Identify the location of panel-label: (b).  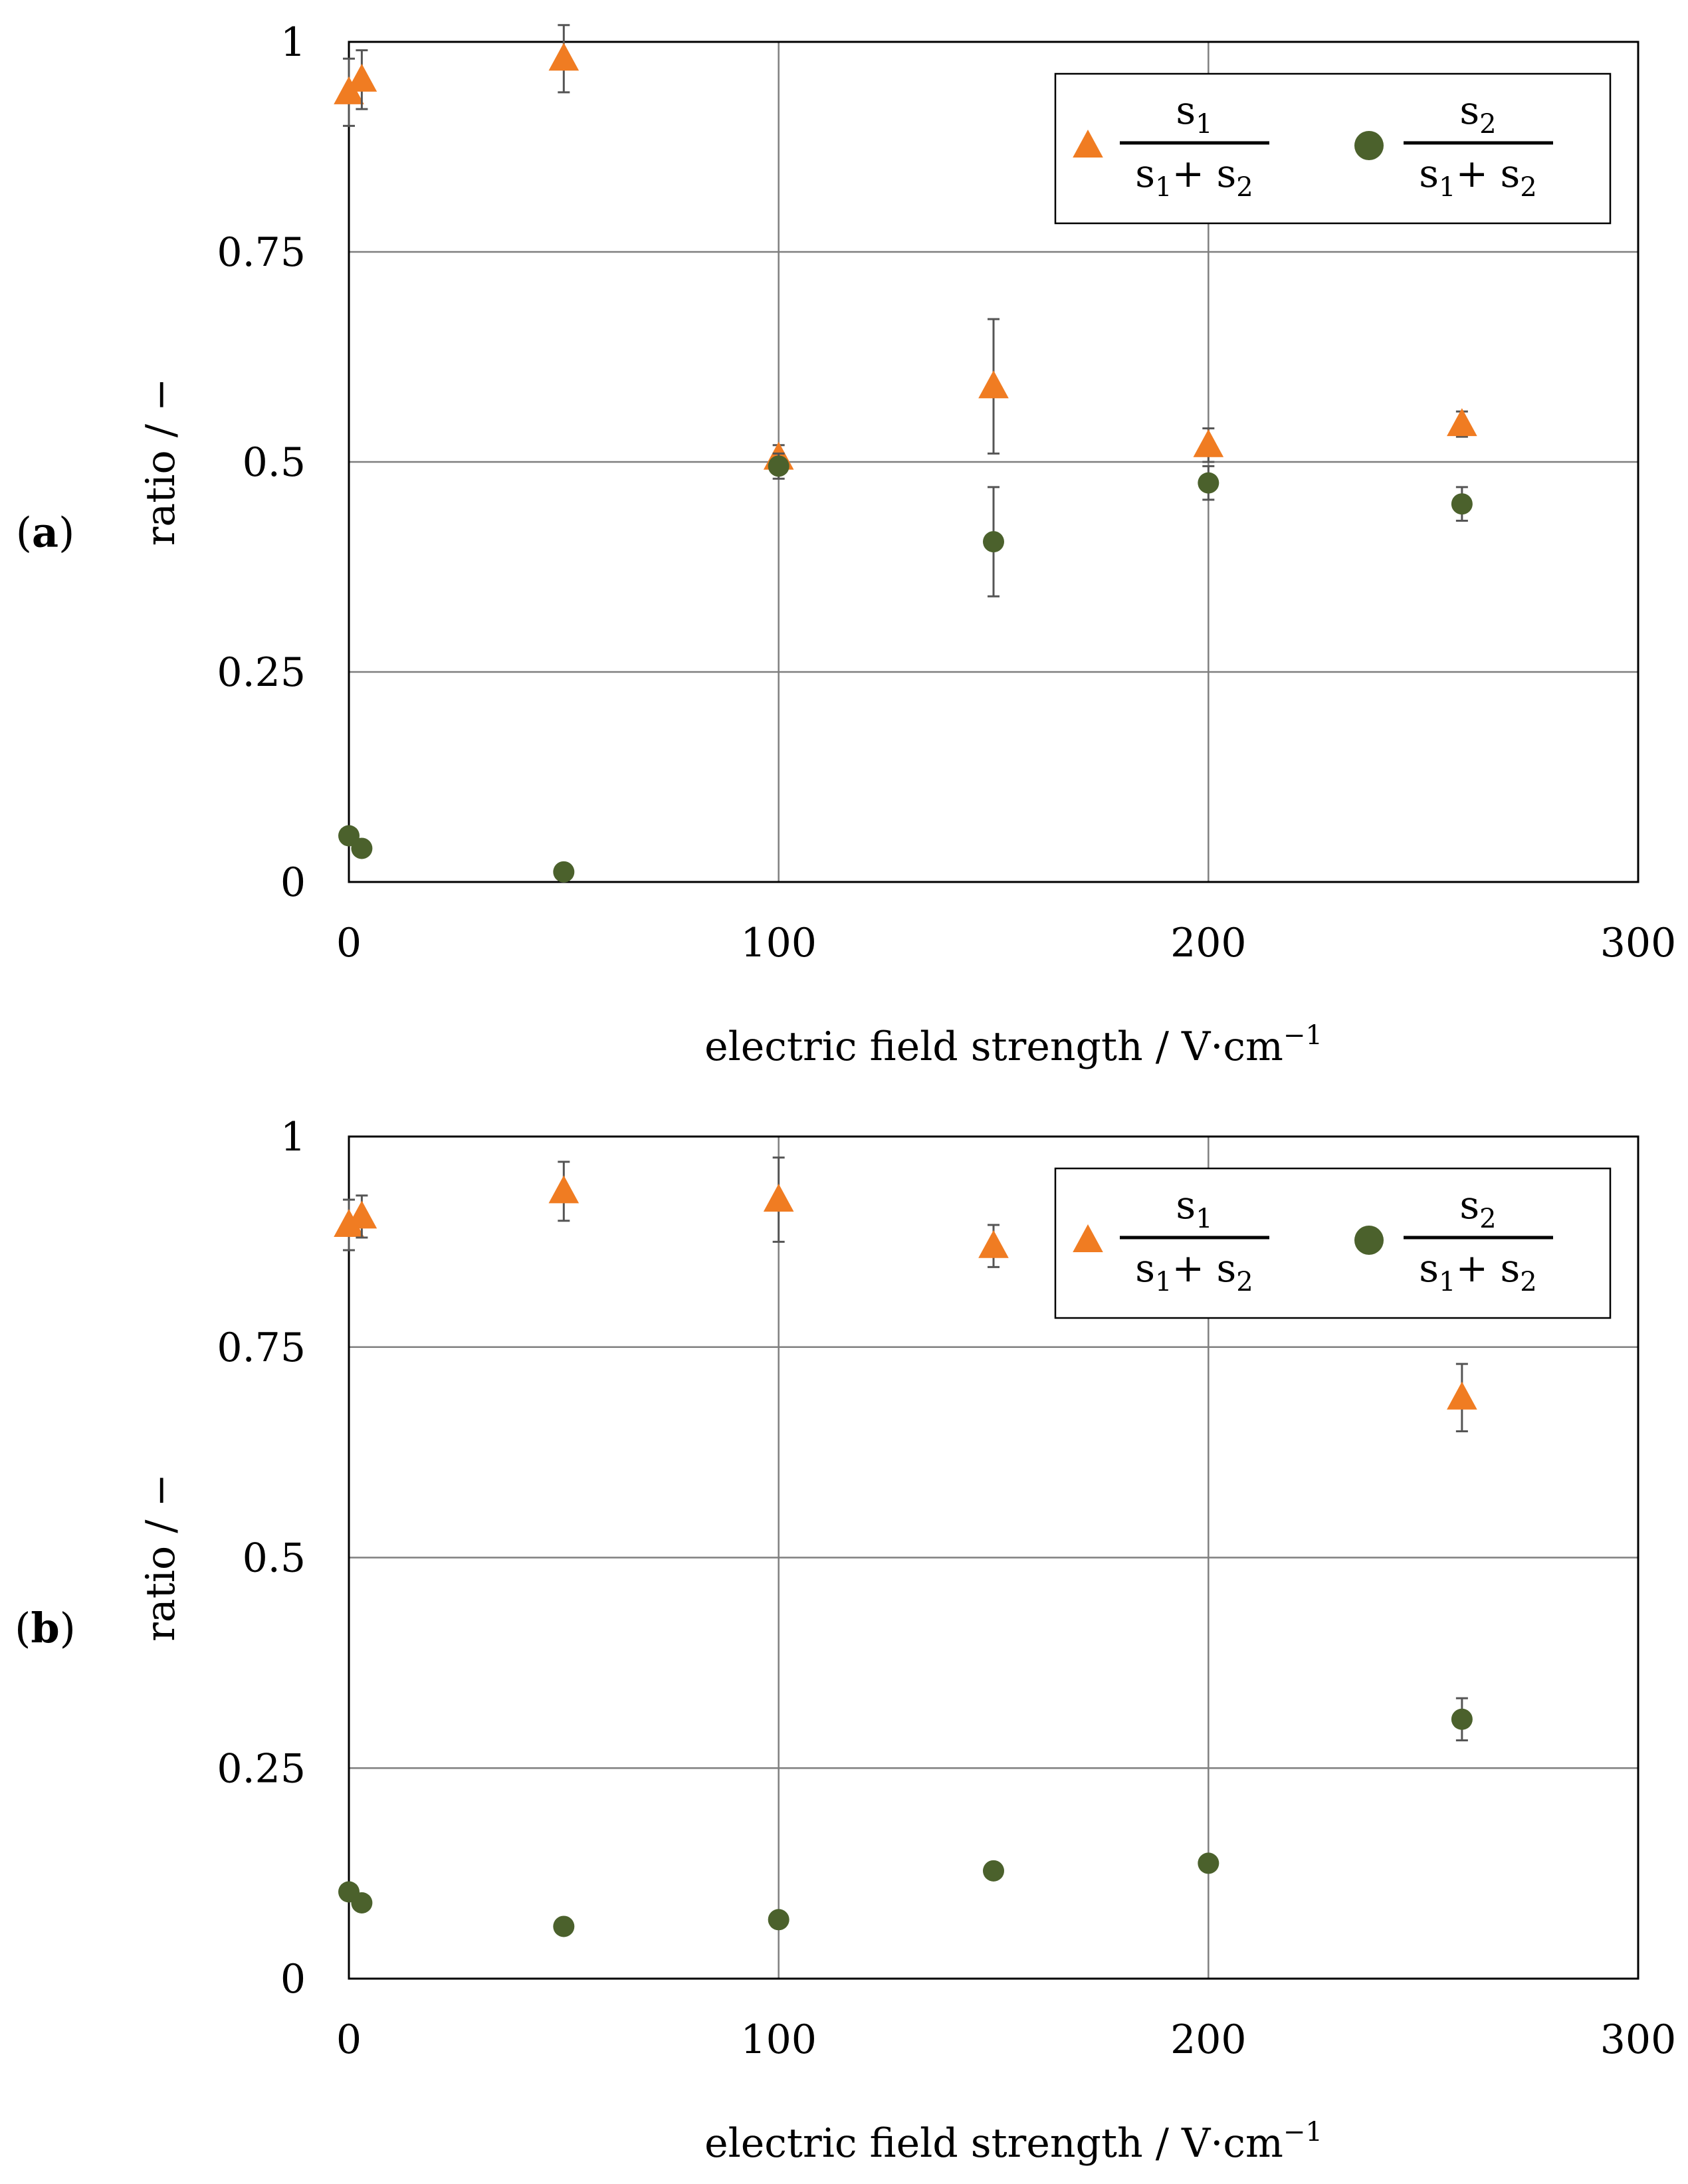
(45, 1628).